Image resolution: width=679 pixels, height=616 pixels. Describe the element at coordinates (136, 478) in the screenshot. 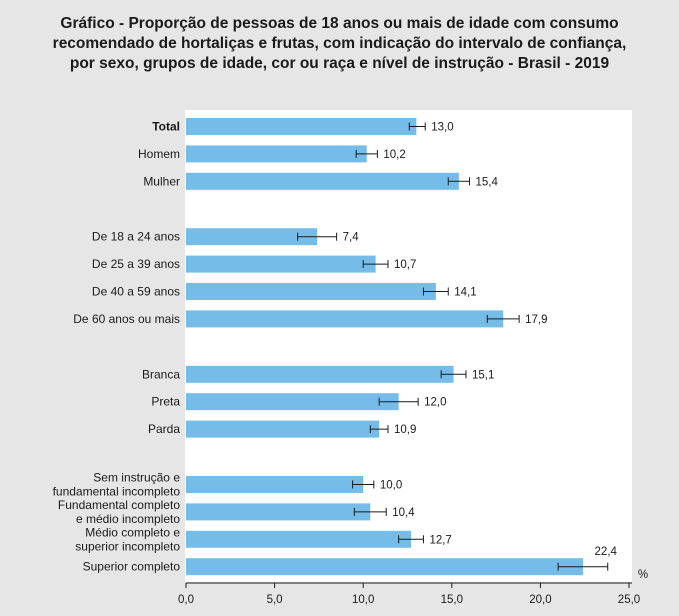

I see `category-label-sem-instru-o-e-fundamental-incompleto-1: Sem instrução e` at that location.